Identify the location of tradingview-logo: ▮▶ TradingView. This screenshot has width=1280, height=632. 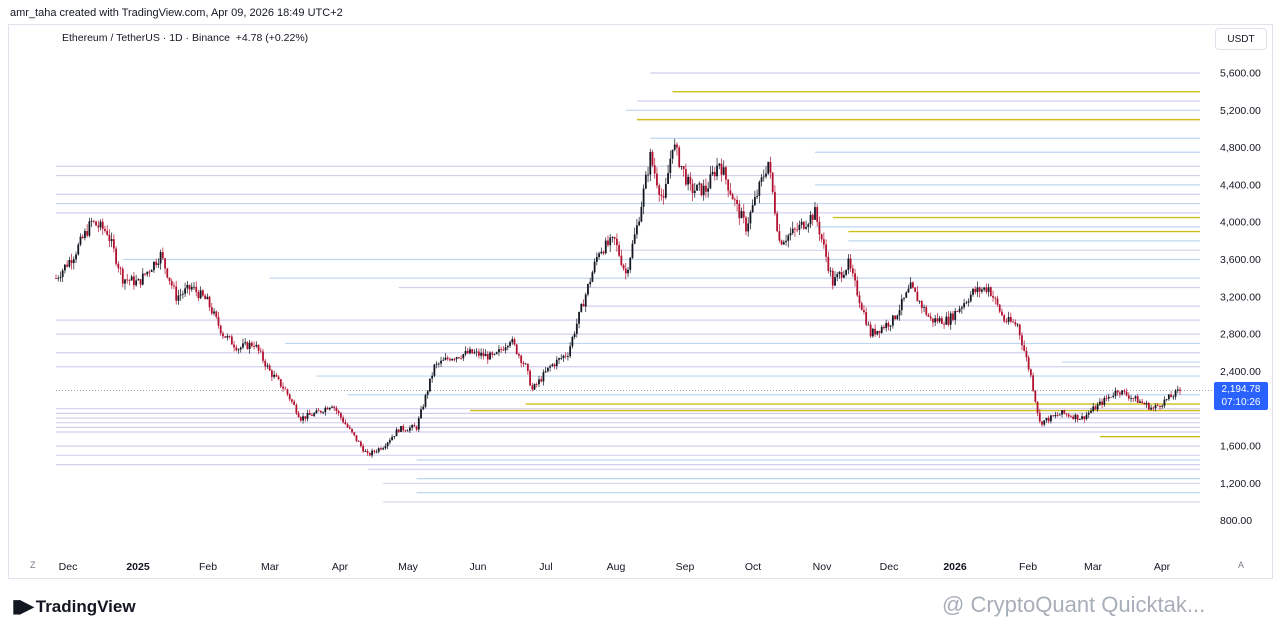
(74, 606).